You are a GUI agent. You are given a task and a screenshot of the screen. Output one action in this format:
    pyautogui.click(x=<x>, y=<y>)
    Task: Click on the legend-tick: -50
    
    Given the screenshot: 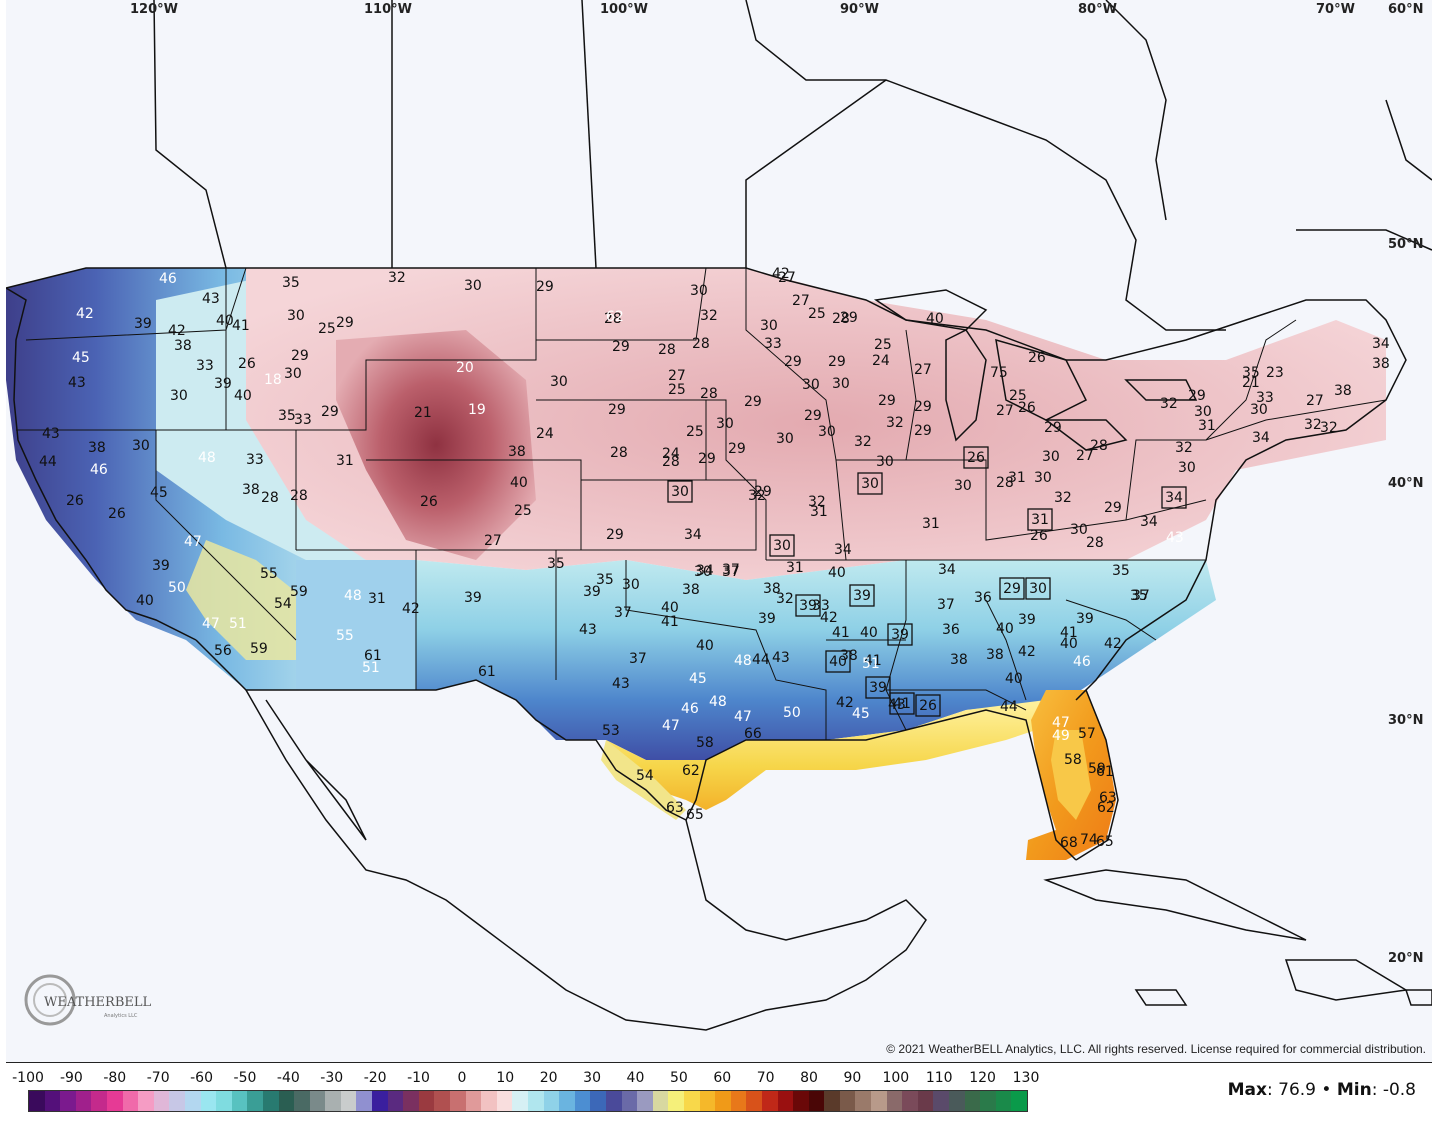 What is the action you would take?
    pyautogui.click(x=245, y=1078)
    